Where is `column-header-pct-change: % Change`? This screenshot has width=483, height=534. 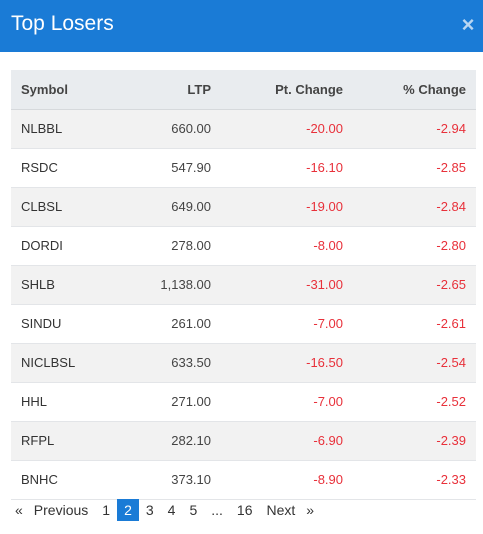
column-header-pct-change: % Change is located at coordinates (414, 90).